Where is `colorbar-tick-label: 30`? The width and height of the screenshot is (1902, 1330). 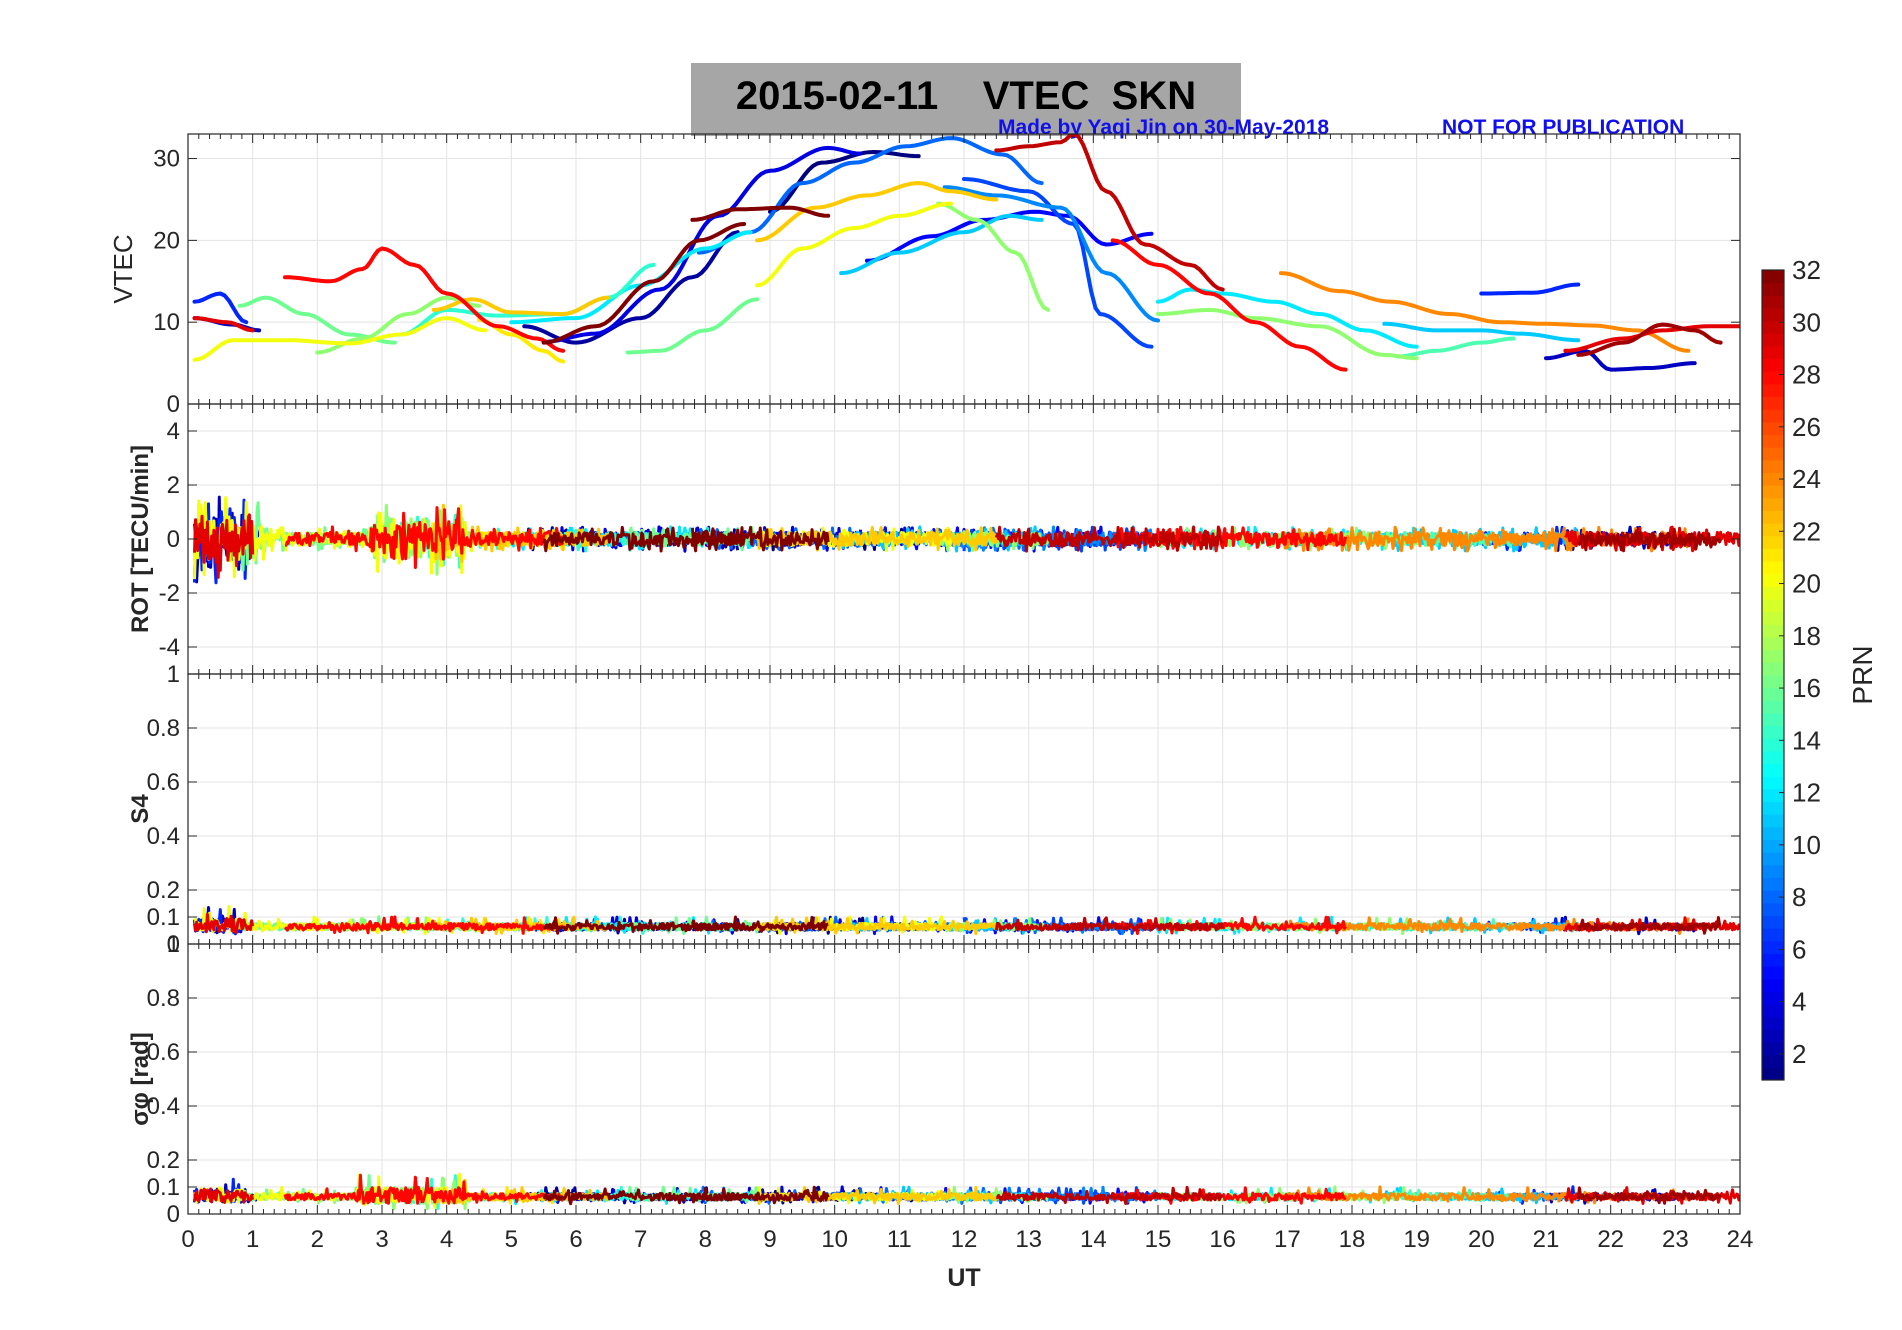 colorbar-tick-label: 30 is located at coordinates (1806, 322).